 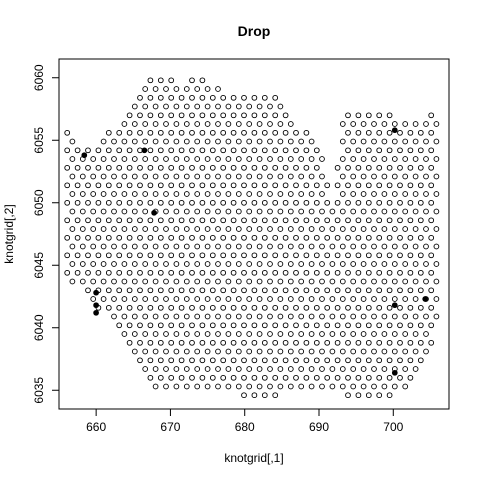 What do you see at coordinates (394, 305) in the screenshot?
I see `filled-data-point` at bounding box center [394, 305].